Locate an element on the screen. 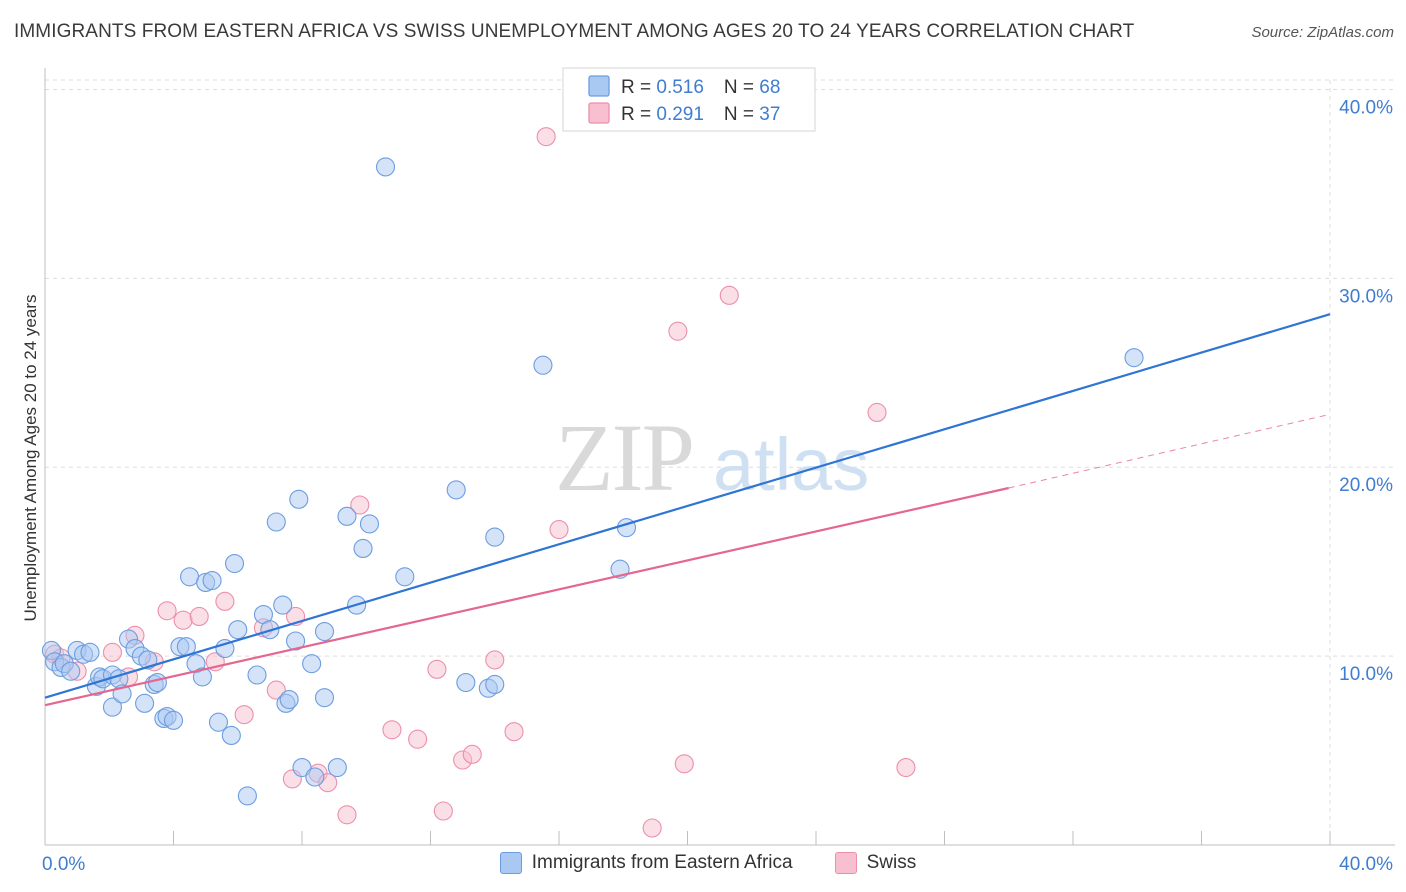 Image resolution: width=1406 pixels, height=892 pixels. y-axis-title: Unemployment Among Ages 20 to 24 years is located at coordinates (30, 458).